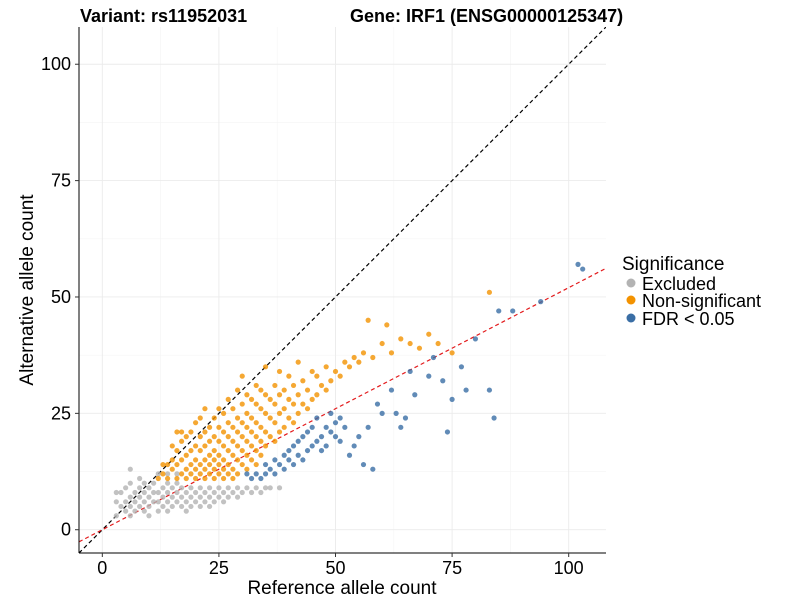  I want to click on legend-title: Significance, so click(673, 264).